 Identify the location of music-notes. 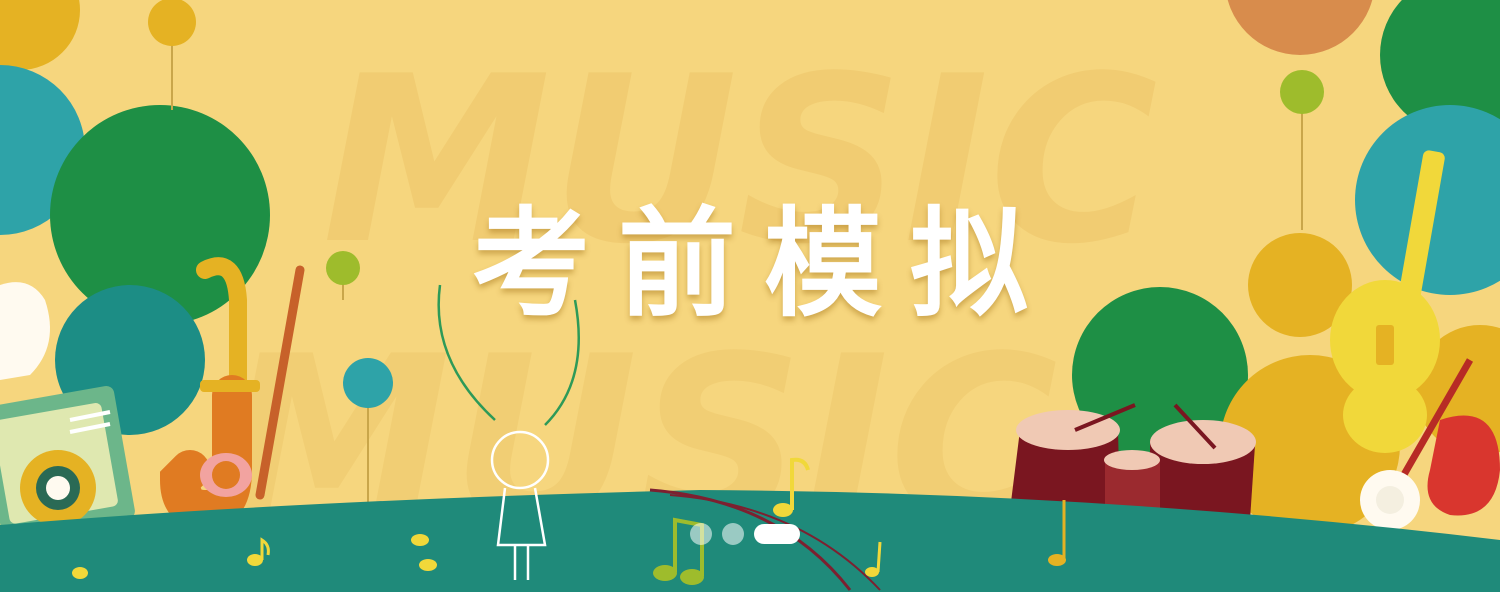
(569, 521).